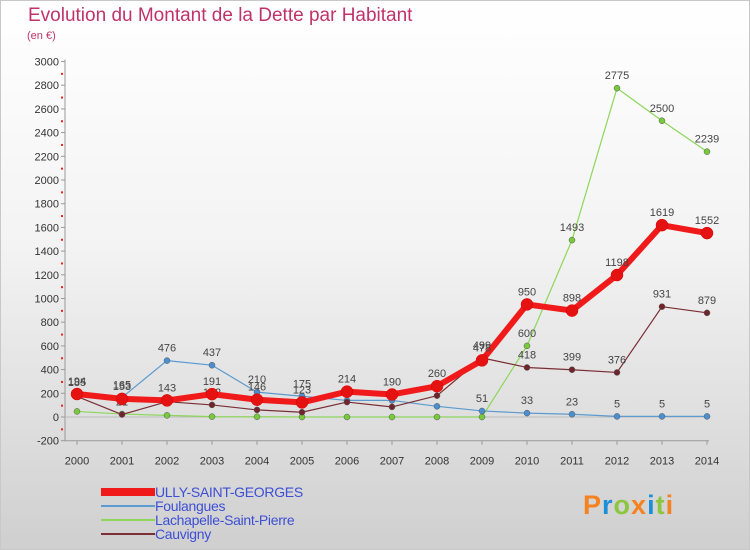  I want to click on y-tick-label: 1800, so click(47, 205).